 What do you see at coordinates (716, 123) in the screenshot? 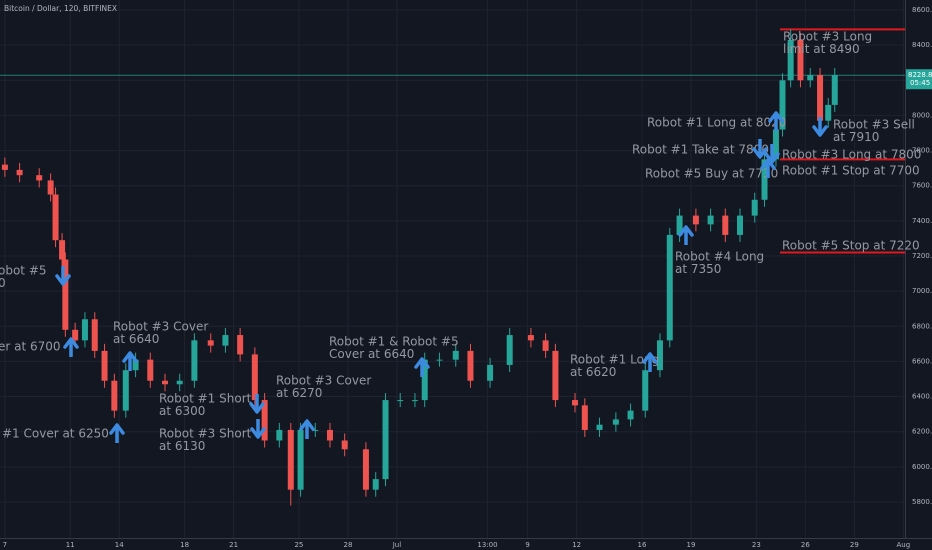
I see `annotation: Robot #1 Long at 8020` at bounding box center [716, 123].